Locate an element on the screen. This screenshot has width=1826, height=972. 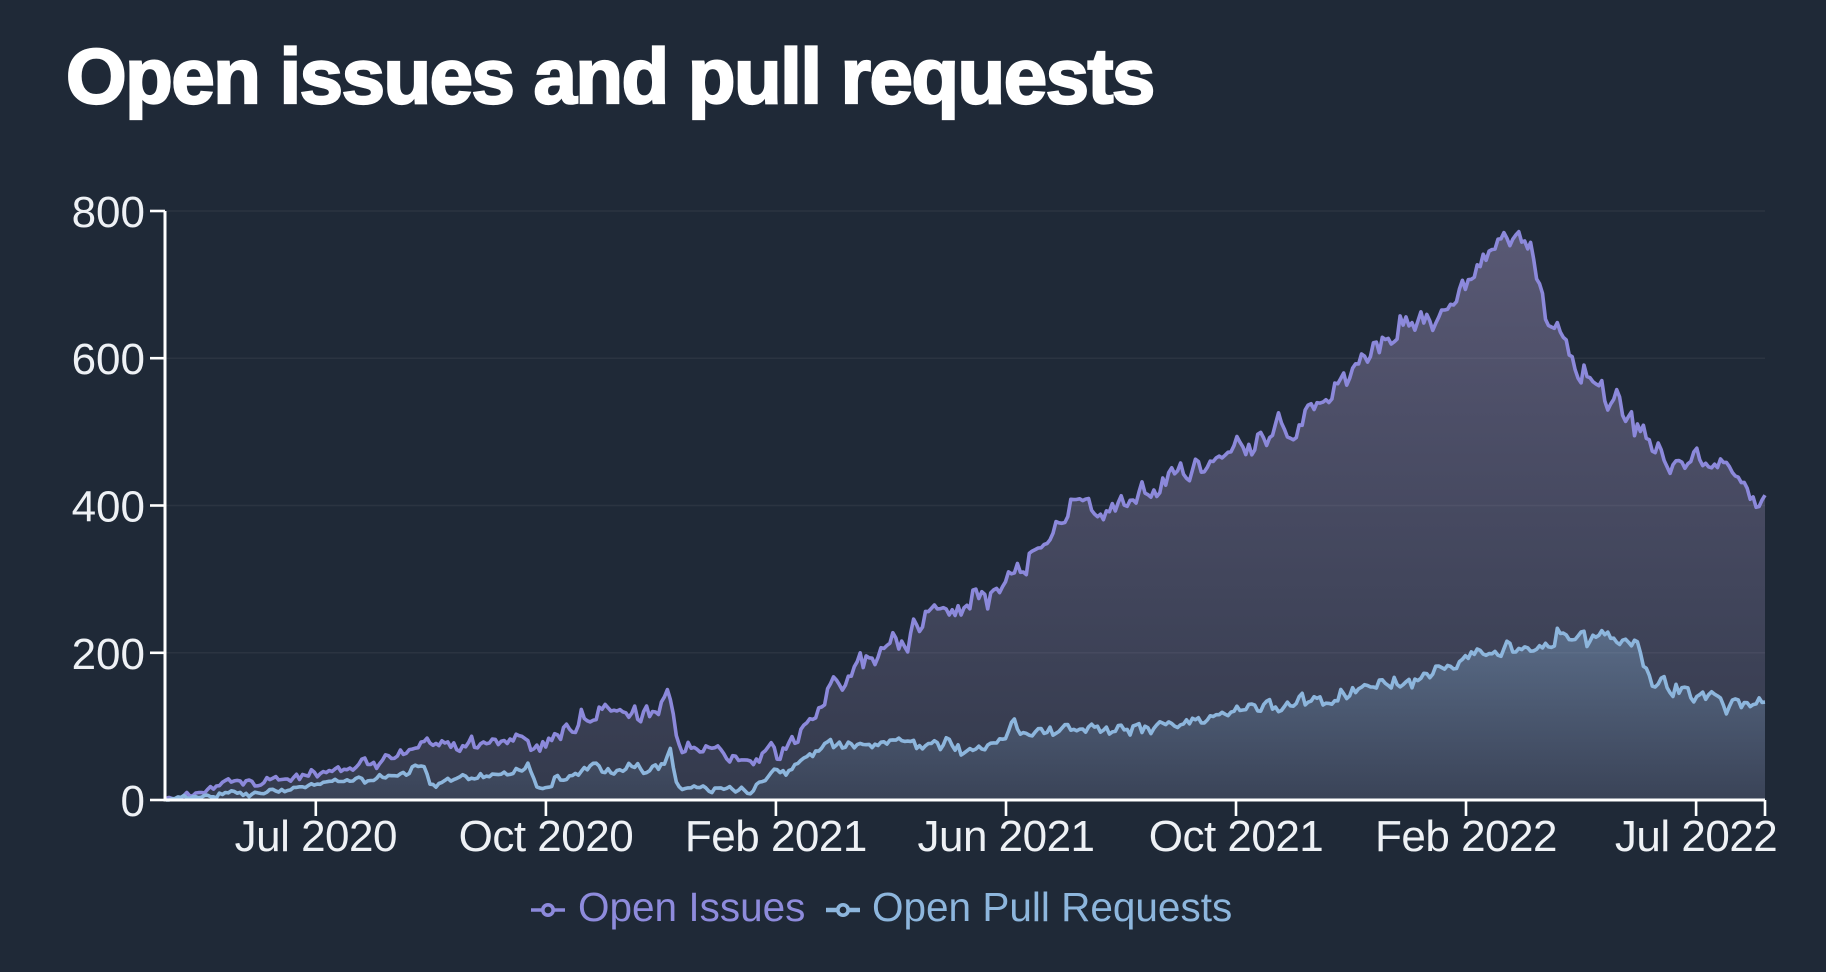
svg-text: Jun 2021 is located at coordinates (1005, 836).